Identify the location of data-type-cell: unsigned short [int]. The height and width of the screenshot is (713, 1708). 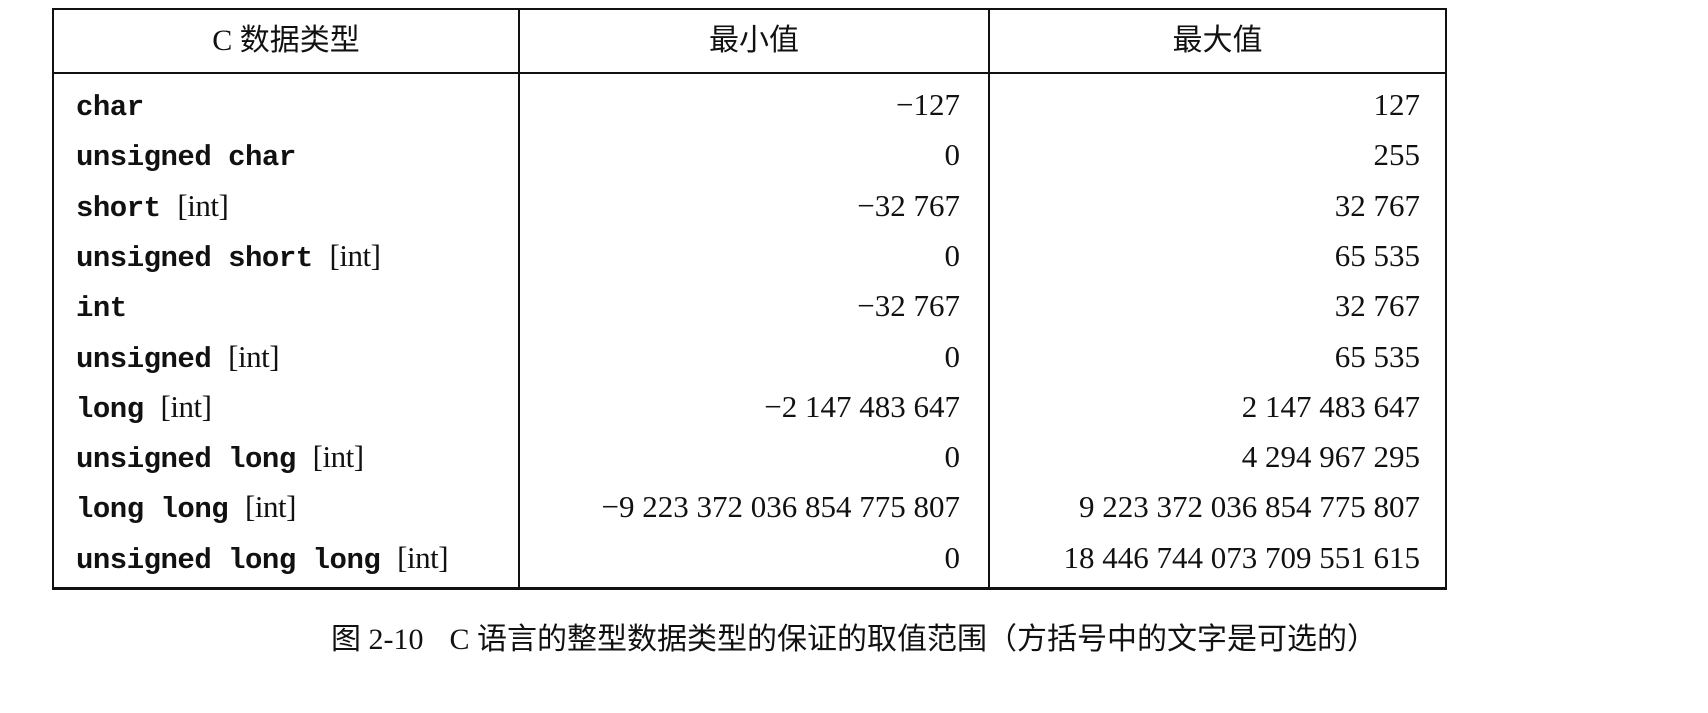
(228, 256).